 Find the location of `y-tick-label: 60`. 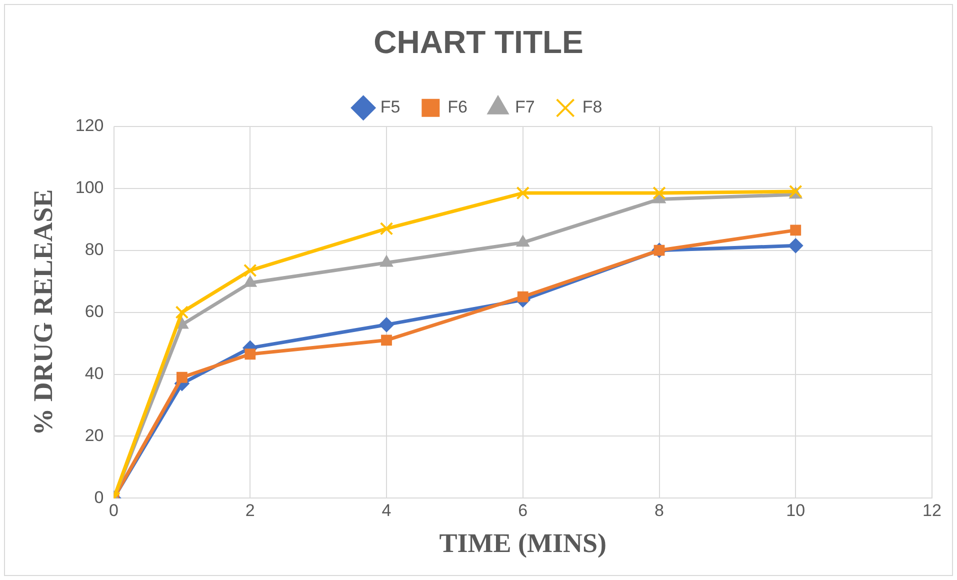

y-tick-label: 60 is located at coordinates (94, 311).